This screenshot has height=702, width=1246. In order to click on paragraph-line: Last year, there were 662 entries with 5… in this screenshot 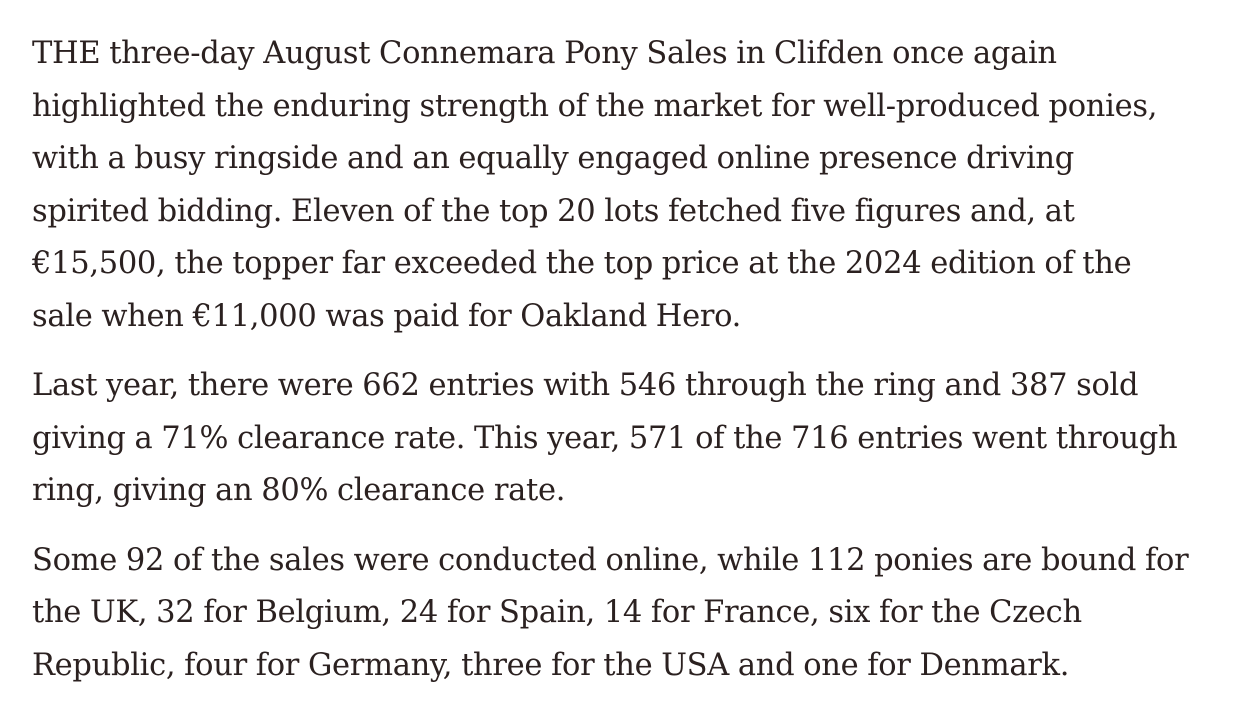, I will do `click(585, 385)`.